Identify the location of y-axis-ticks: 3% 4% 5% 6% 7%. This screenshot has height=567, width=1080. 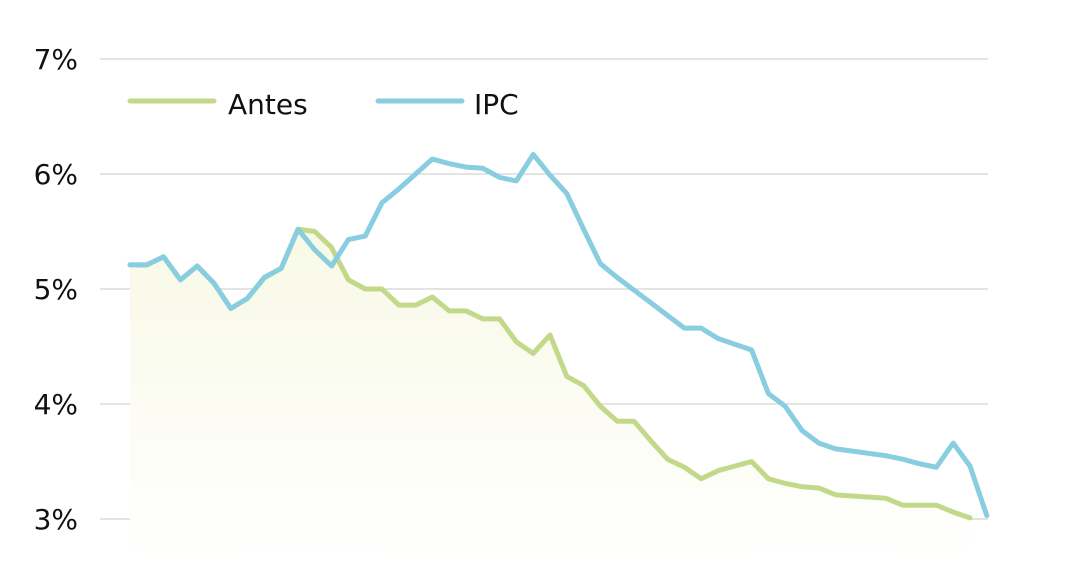
(56, 289).